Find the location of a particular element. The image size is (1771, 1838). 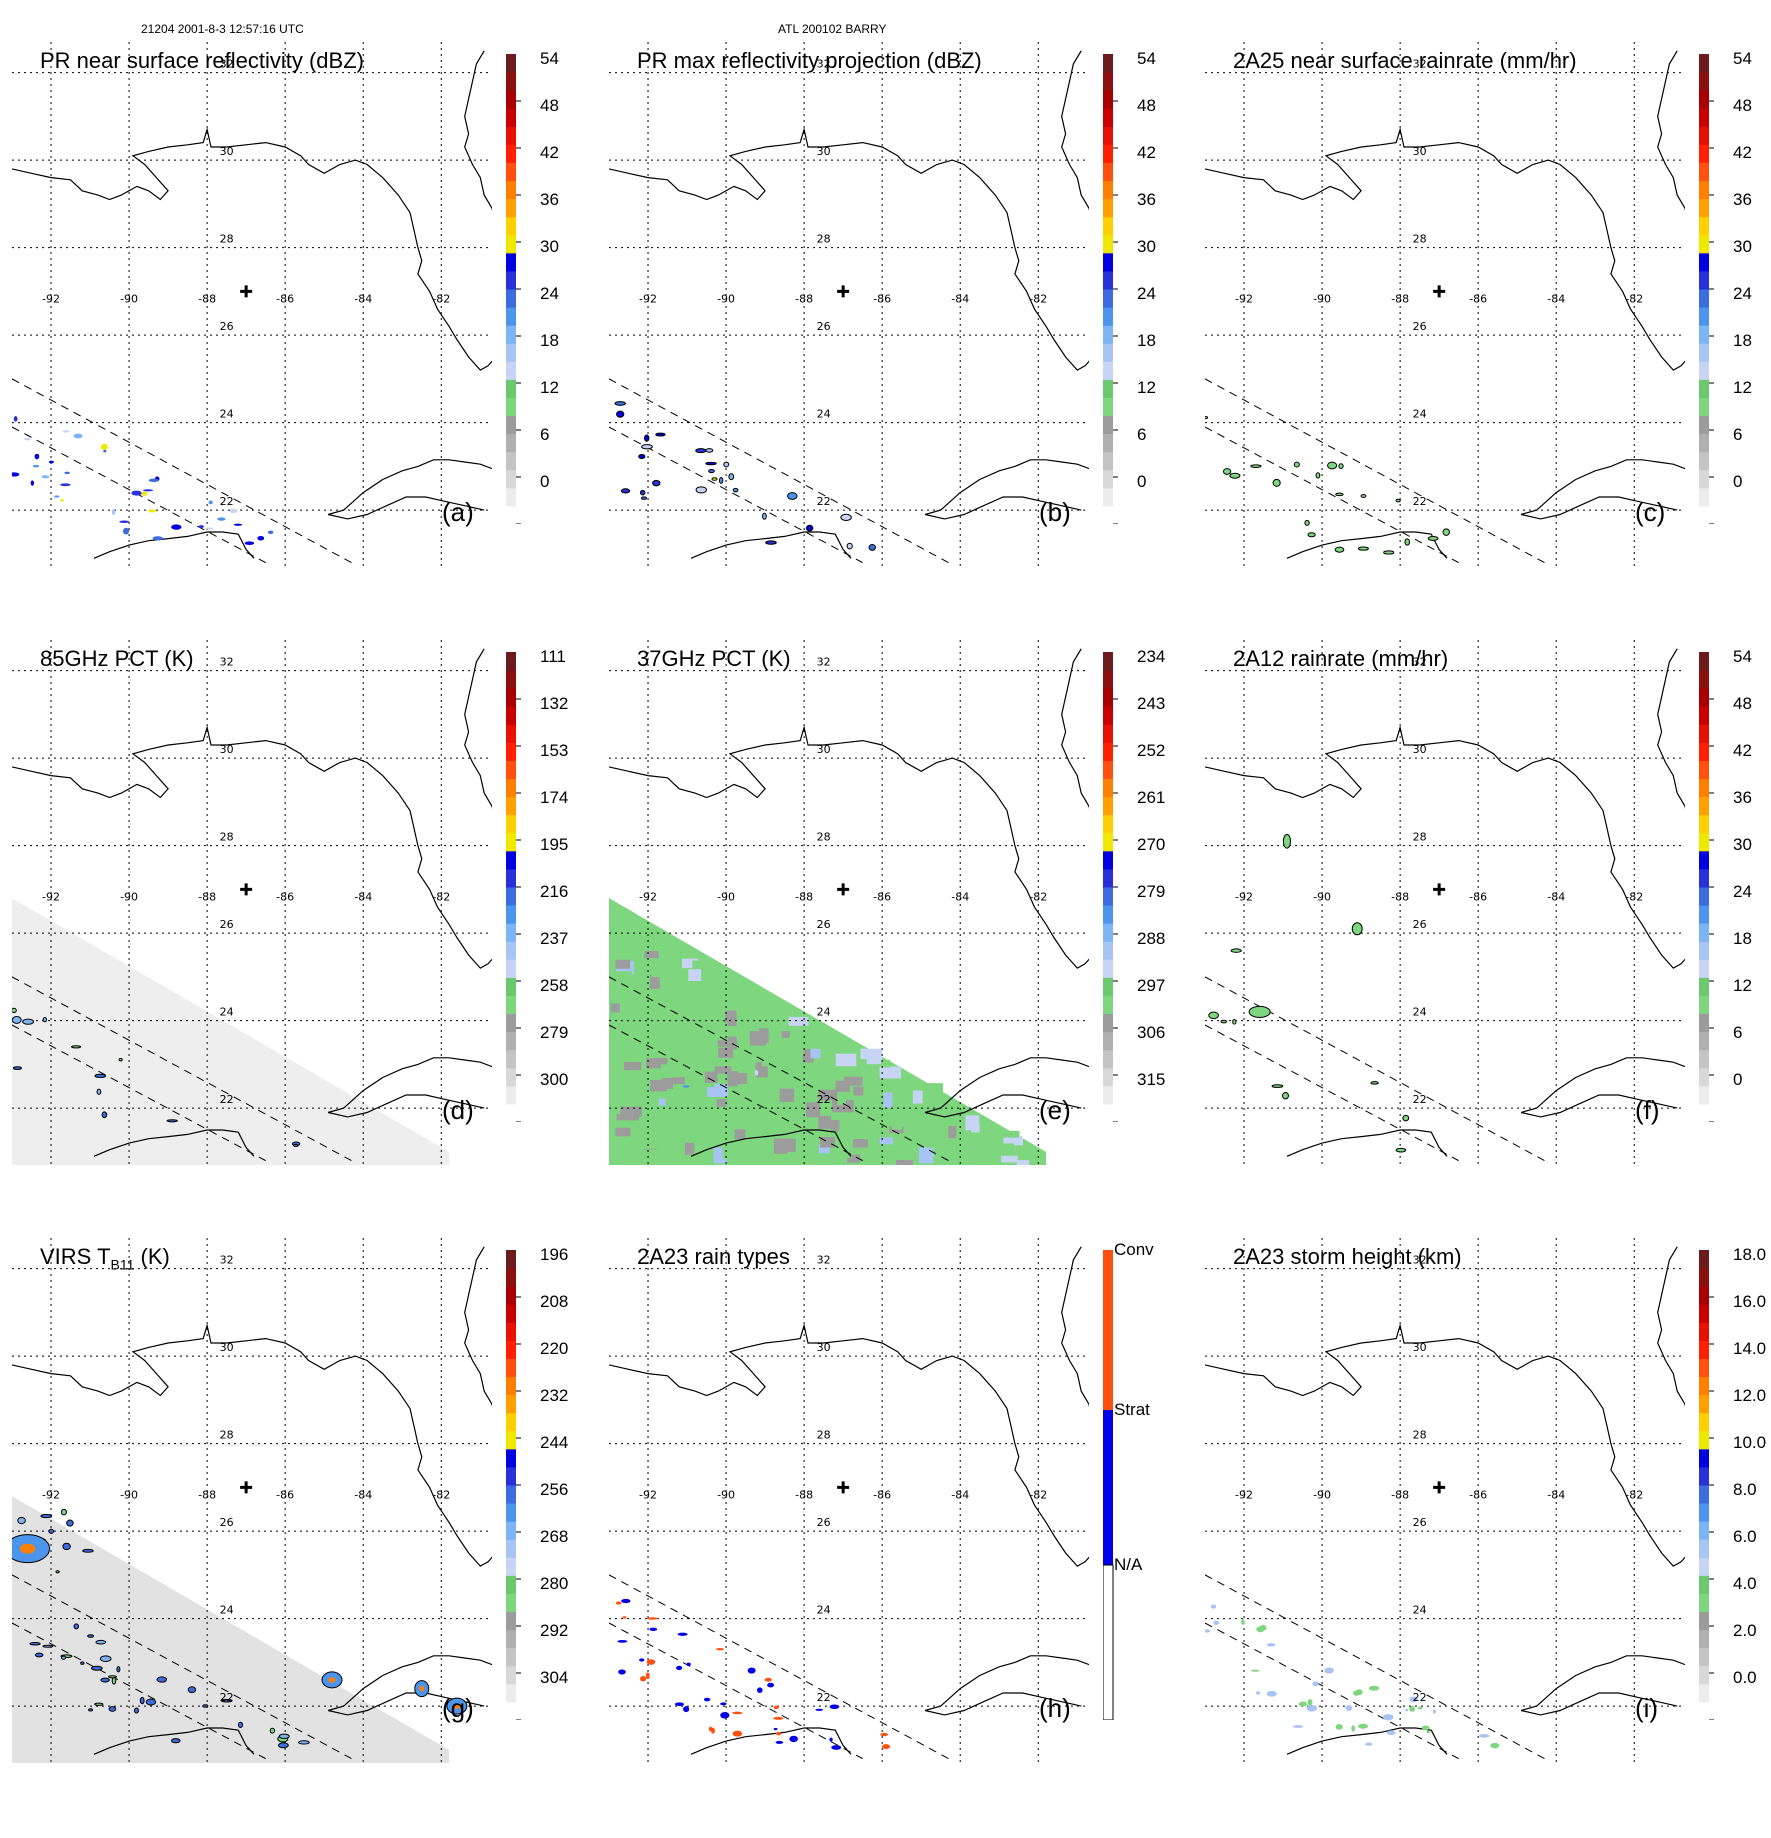

header-orbit-time: 21204 2001-8-3 12:57:16 UTC is located at coordinates (222, 29).